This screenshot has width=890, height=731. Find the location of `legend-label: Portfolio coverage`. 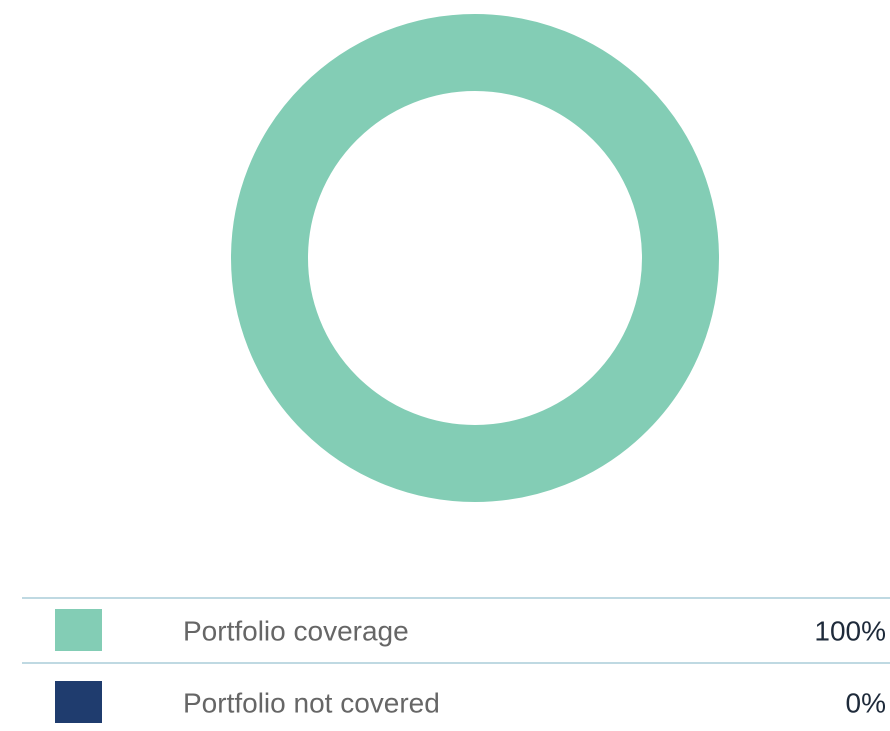

legend-label: Portfolio coverage is located at coordinates (296, 630).